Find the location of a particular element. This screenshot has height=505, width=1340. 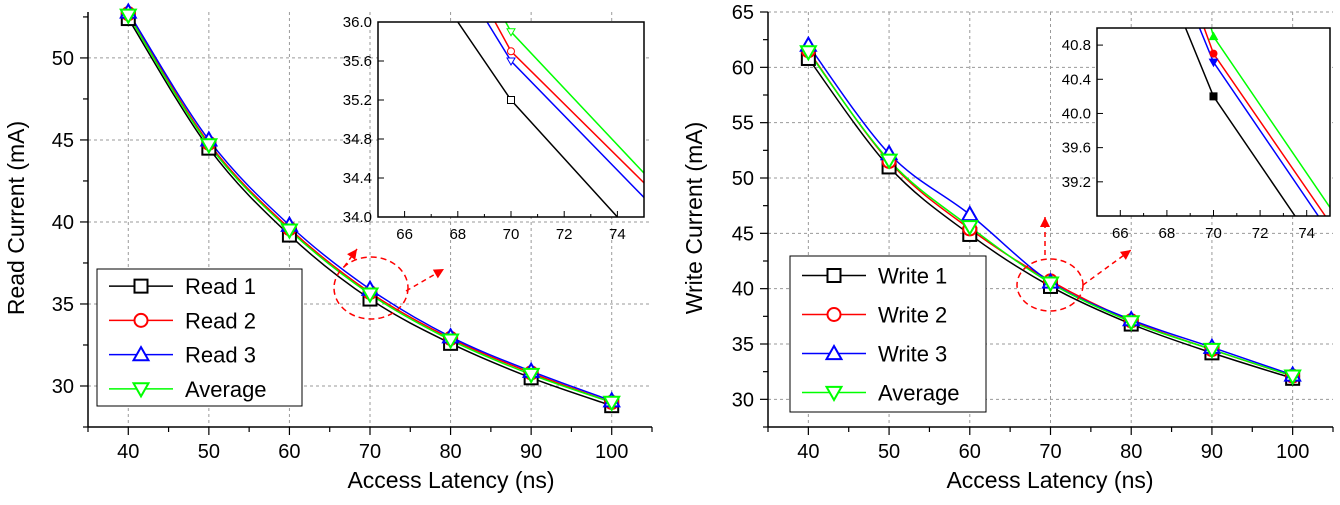

legend: Read 1 Read 2 Read 3 Average is located at coordinates (199, 337).